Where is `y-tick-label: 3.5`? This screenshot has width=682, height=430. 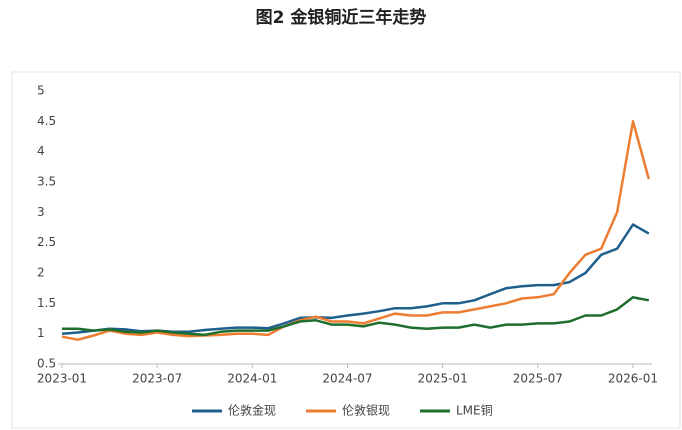
y-tick-label: 3.5 is located at coordinates (46, 182).